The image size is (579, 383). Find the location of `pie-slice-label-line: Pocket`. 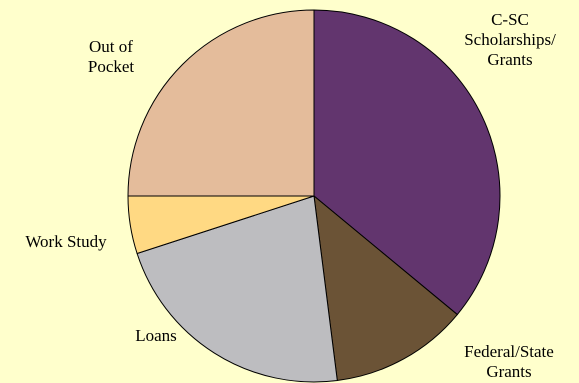

pie-slice-label-line: Pocket is located at coordinates (111, 66).